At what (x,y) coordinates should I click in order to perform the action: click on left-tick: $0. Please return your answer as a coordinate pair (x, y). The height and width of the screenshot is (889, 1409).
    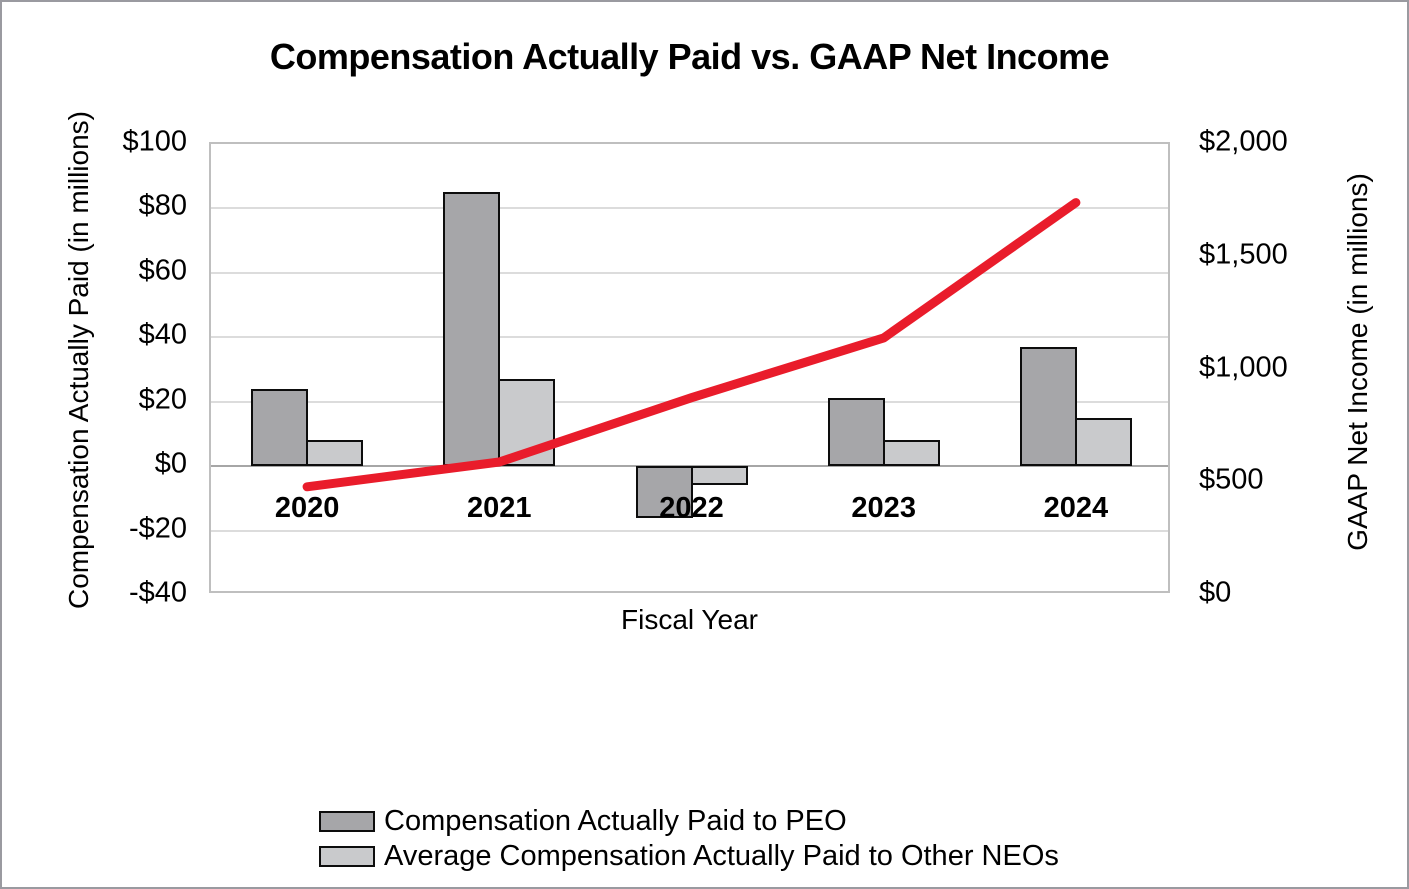
    Looking at the image, I should click on (170, 463).